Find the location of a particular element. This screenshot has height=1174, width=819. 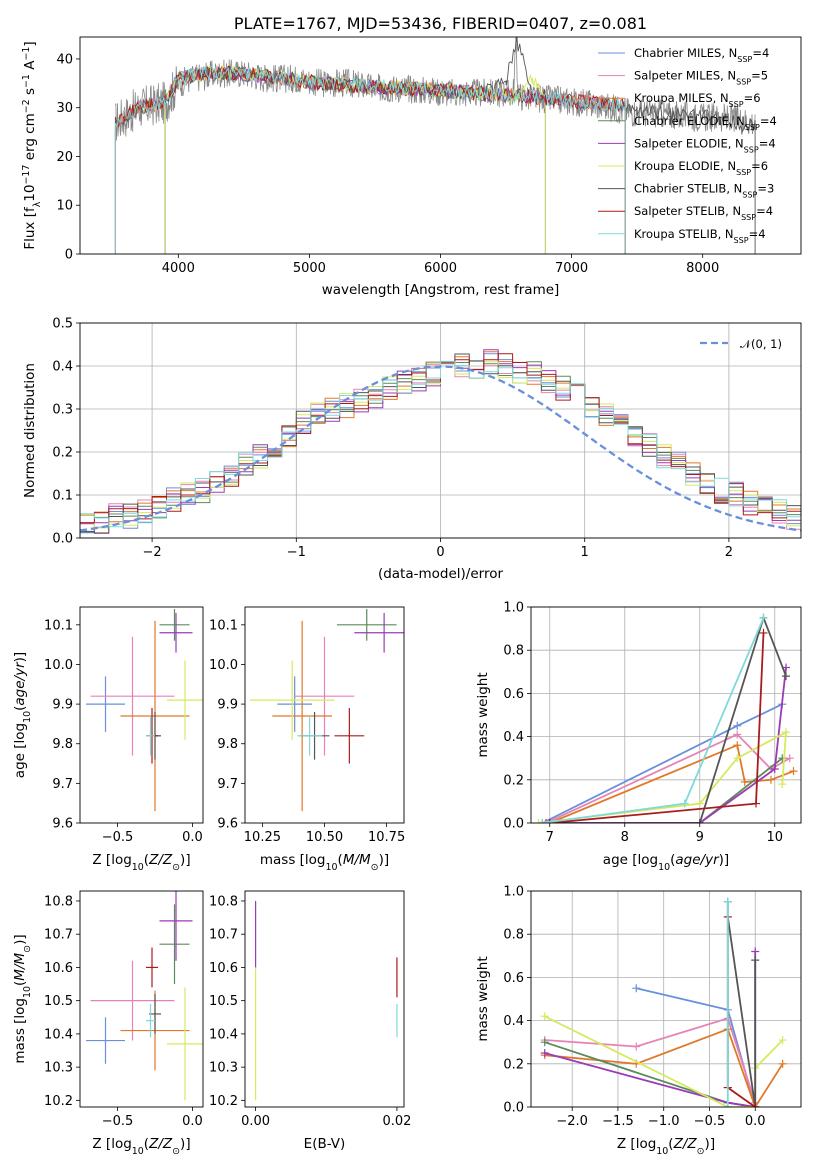

x-tick-label: 0.02 is located at coordinates (396, 1121).